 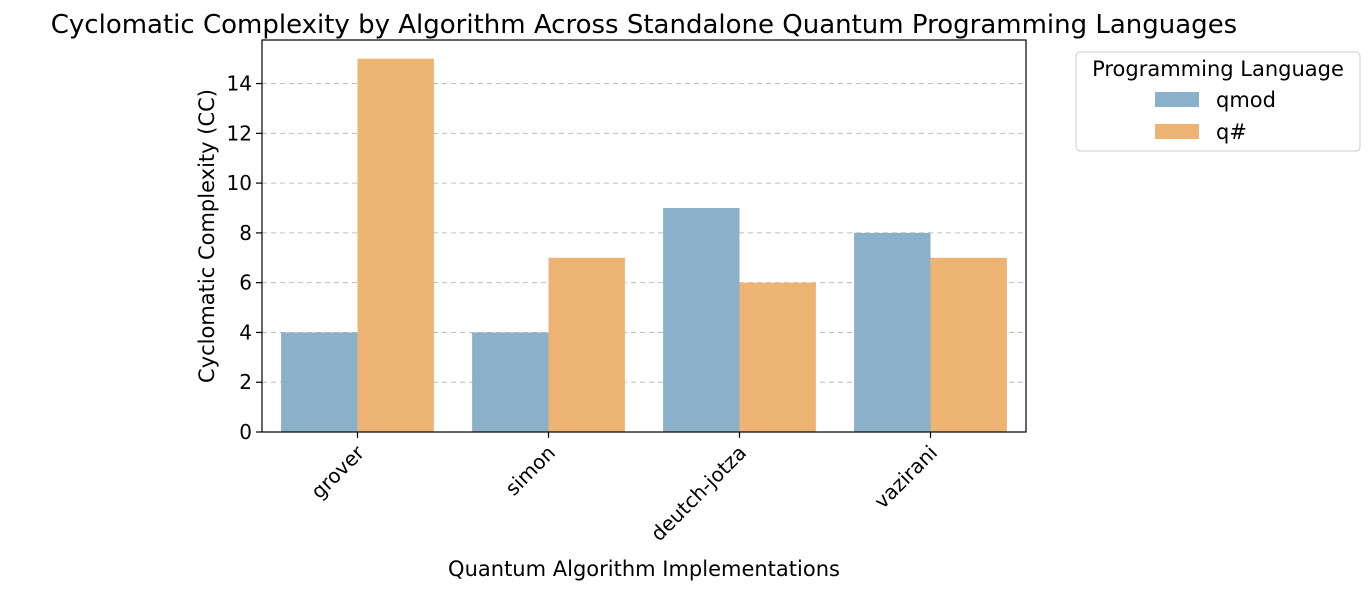 I want to click on legend-box, so click(x=1218, y=101).